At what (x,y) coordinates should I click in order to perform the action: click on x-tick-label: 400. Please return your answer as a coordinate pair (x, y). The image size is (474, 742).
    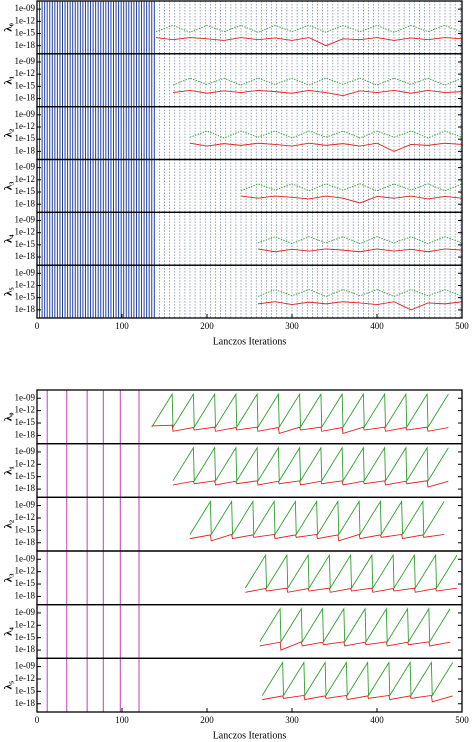
    Looking at the image, I should click on (377, 326).